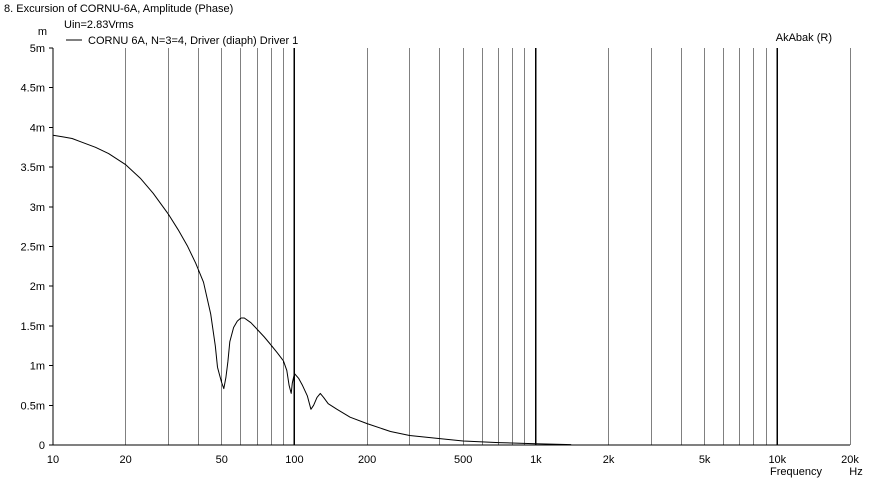  I want to click on x-tick-label: 20, so click(126, 460).